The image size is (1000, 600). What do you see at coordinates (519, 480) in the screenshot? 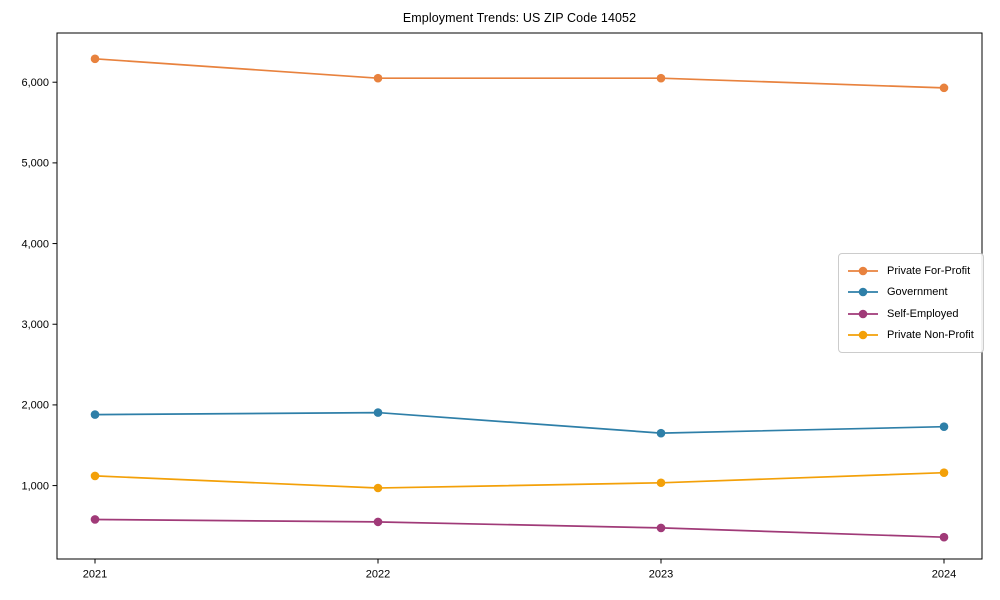
I see `series-line-private-non-profit` at bounding box center [519, 480].